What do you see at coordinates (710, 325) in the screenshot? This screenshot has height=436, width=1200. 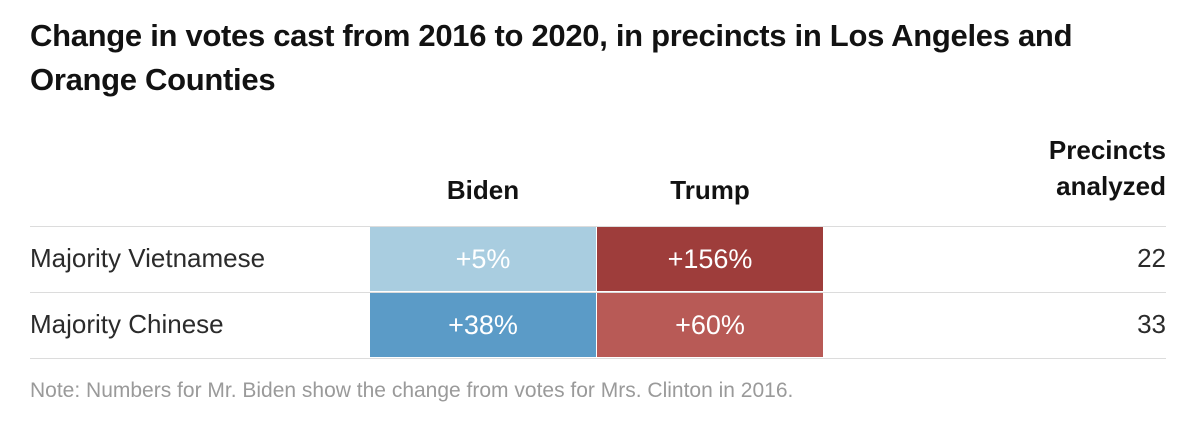 I see `cell-trump-chinese: +60%` at bounding box center [710, 325].